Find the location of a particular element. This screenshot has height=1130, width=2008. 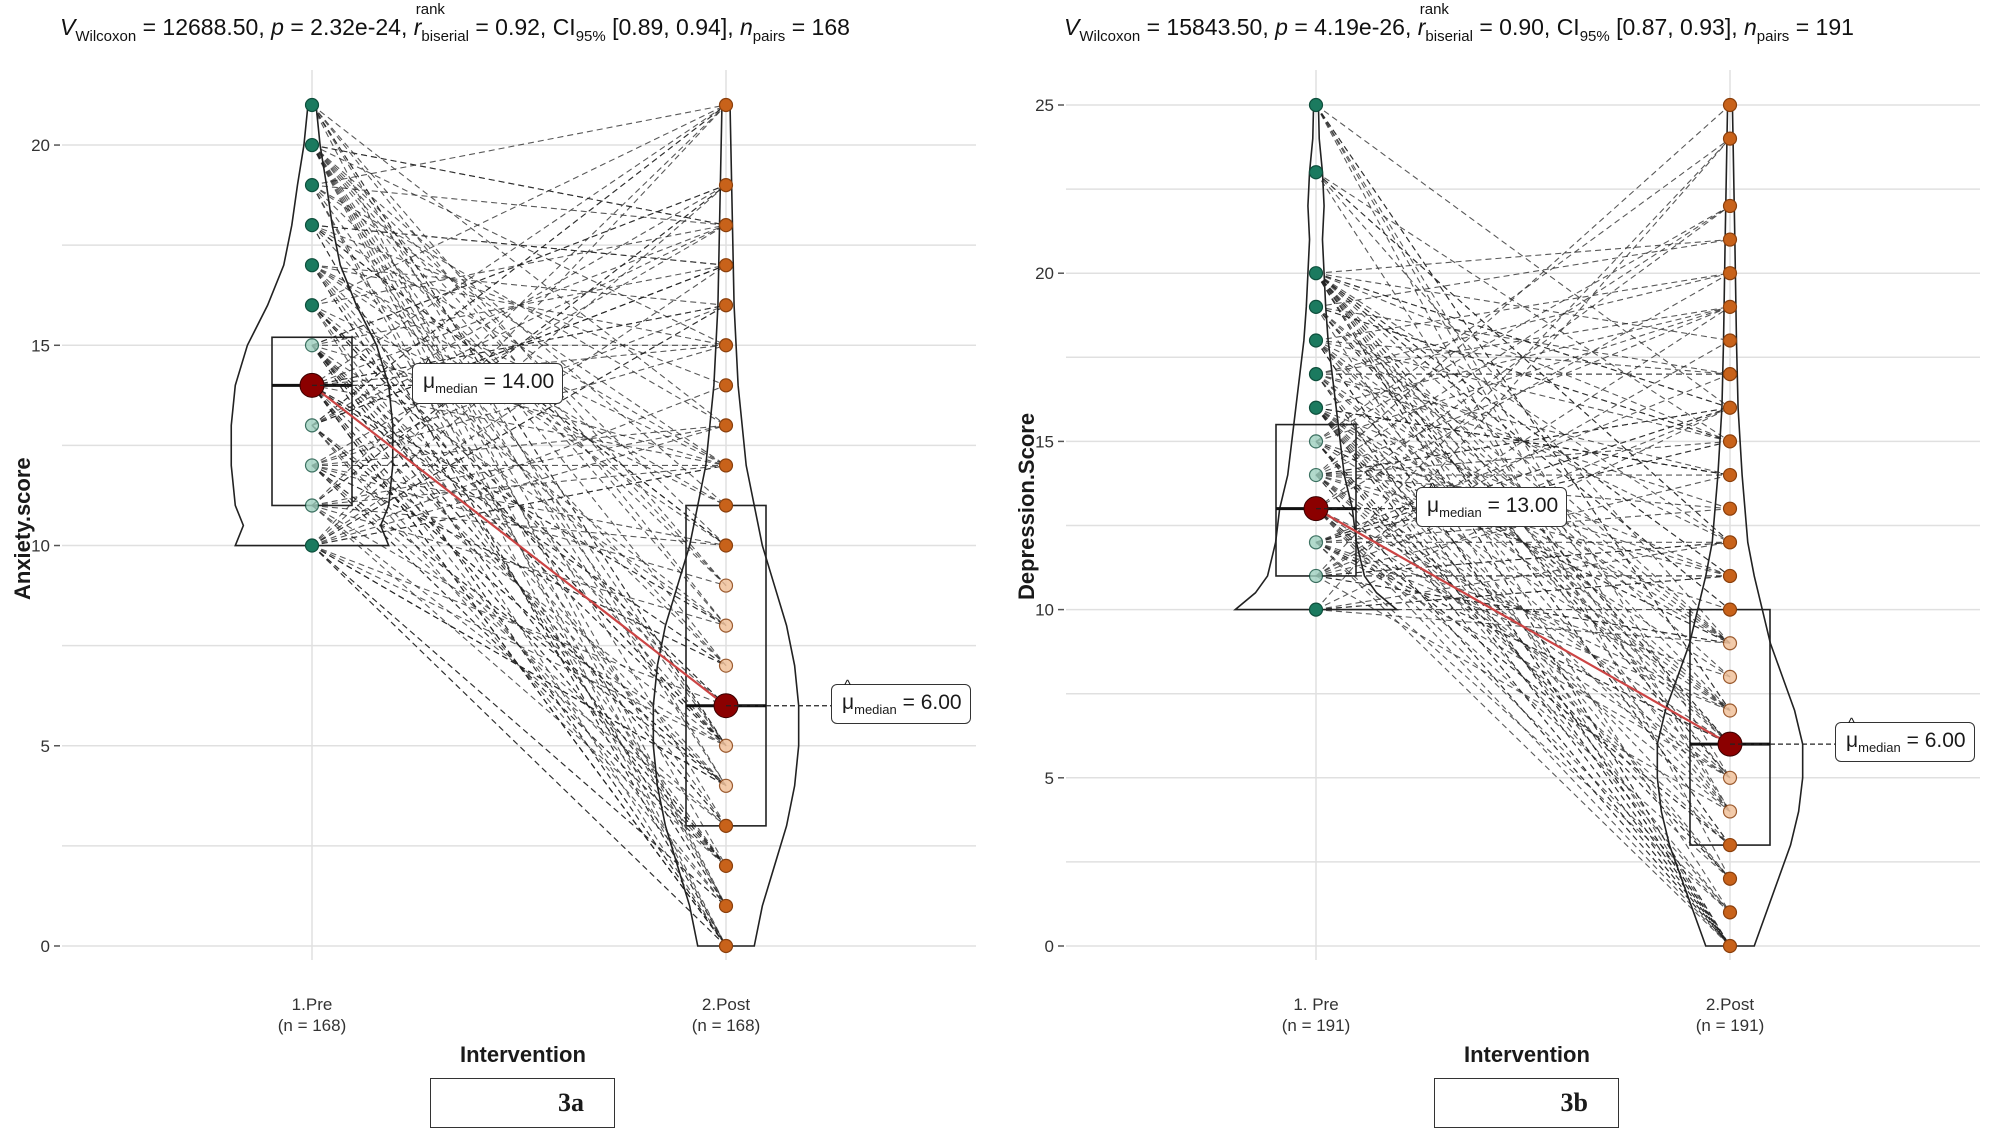

x-axis: 1.Pre (n = 168) 2.Post (n = 168) is located at coordinates (519, 1015).